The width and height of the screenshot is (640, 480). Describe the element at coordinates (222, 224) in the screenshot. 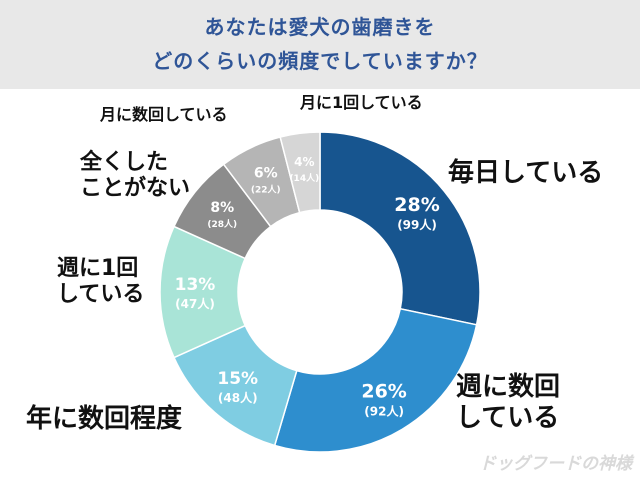

I see `slice-never-count: (28人)` at that location.